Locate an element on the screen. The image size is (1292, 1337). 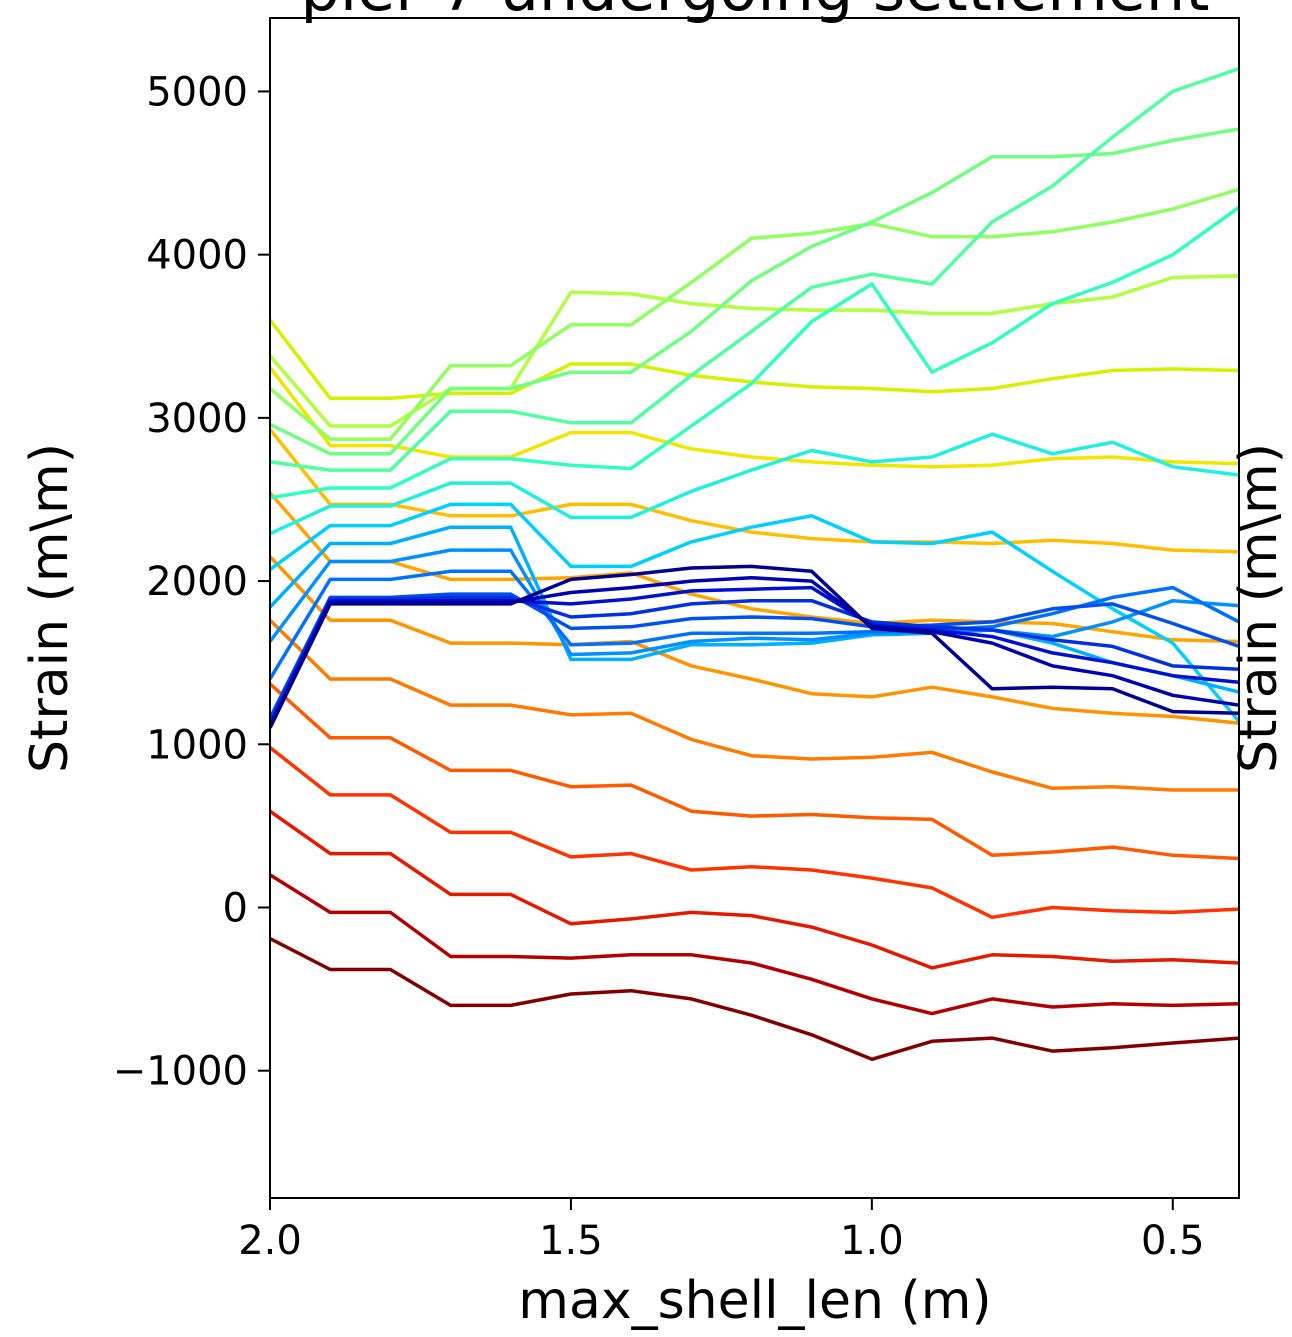
y-tick-label: 2000 is located at coordinates (197, 582).